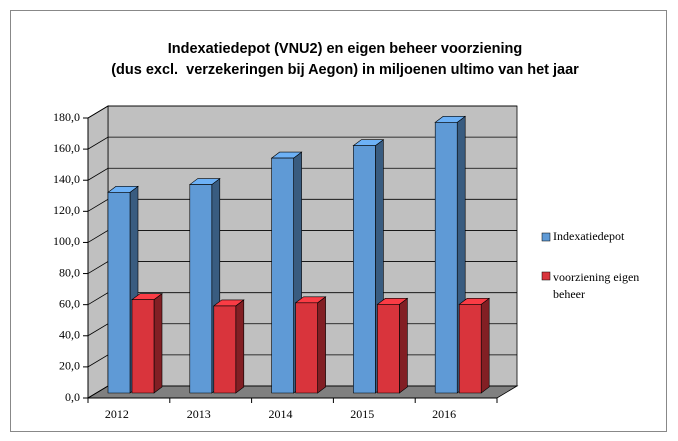  What do you see at coordinates (69, 335) in the screenshot?
I see `y-tick-label: 40,0` at bounding box center [69, 335].